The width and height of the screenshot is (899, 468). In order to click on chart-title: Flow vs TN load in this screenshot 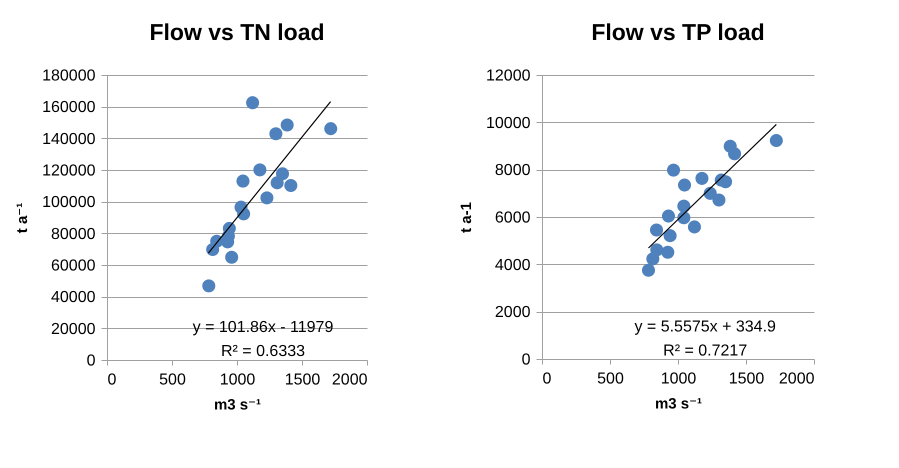, I will do `click(237, 32)`.